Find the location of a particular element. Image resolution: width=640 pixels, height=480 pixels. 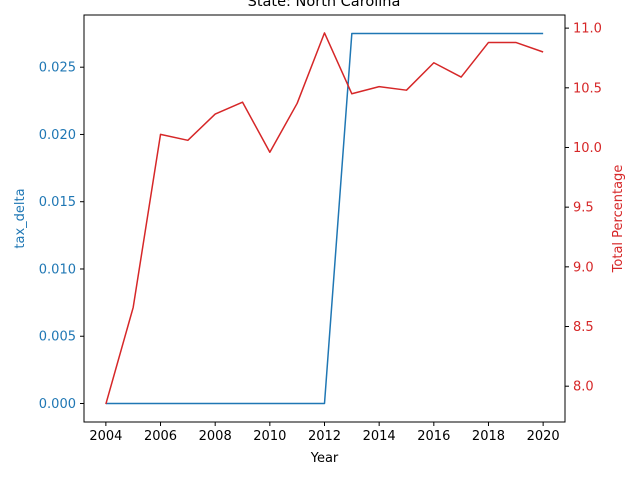

x-tick-label: 2008 is located at coordinates (215, 436).